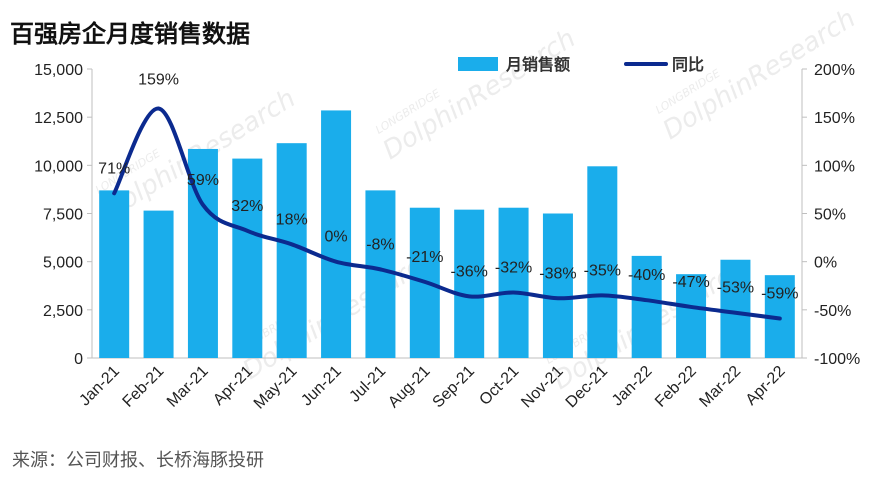 The width and height of the screenshot is (882, 477). Describe the element at coordinates (158, 79) in the screenshot. I see `data-label: 159%` at that location.